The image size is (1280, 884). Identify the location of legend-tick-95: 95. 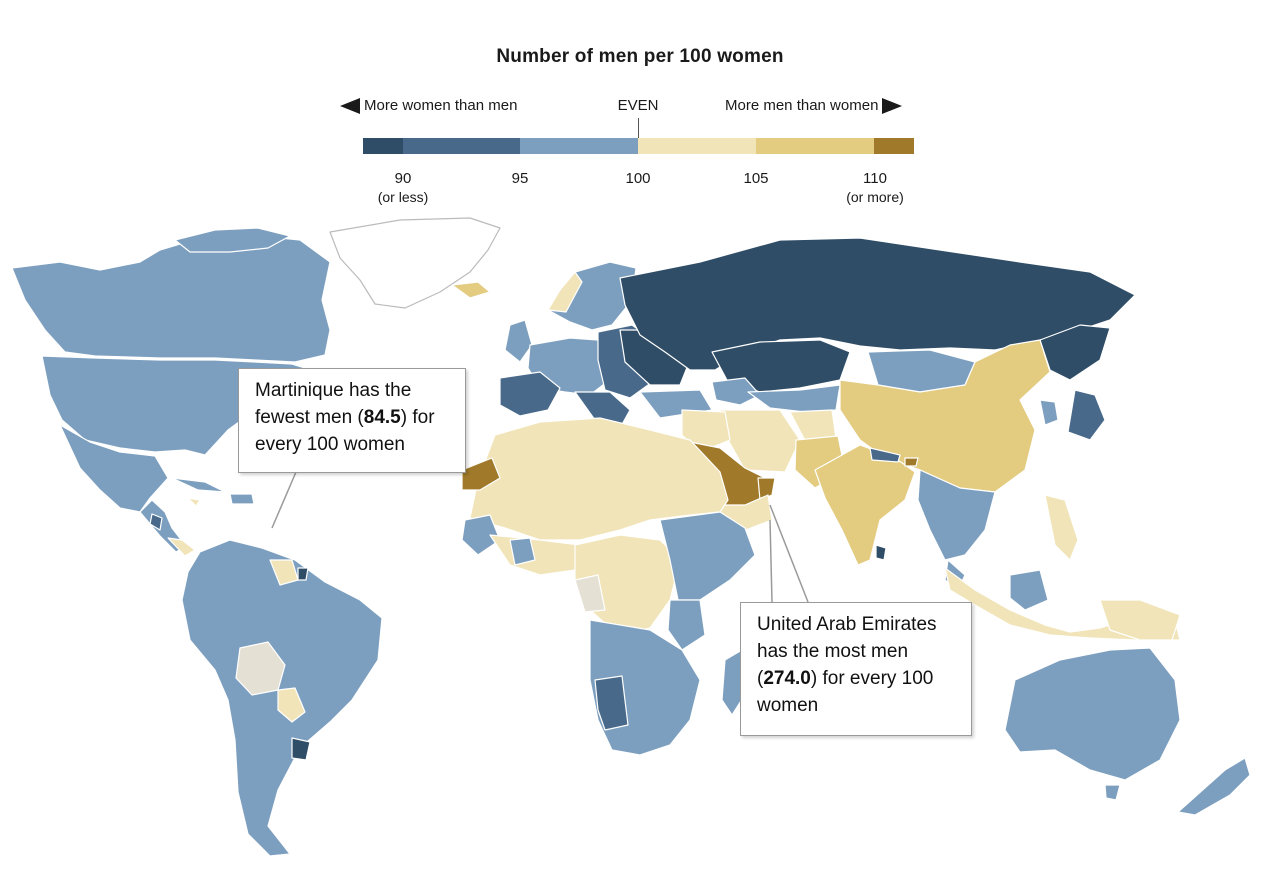
(520, 178).